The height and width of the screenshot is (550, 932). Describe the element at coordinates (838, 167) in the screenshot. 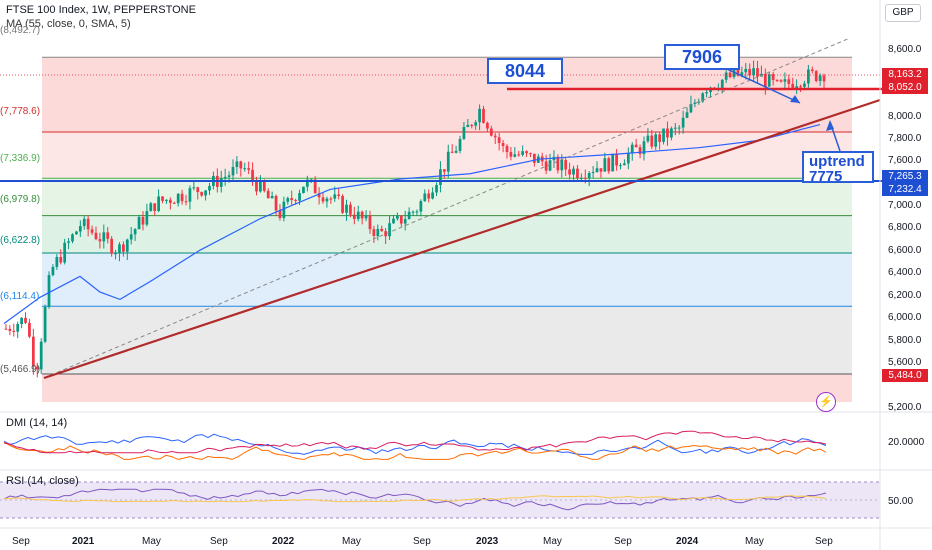

I see `annotation-uptrend: uptrend 7775` at that location.